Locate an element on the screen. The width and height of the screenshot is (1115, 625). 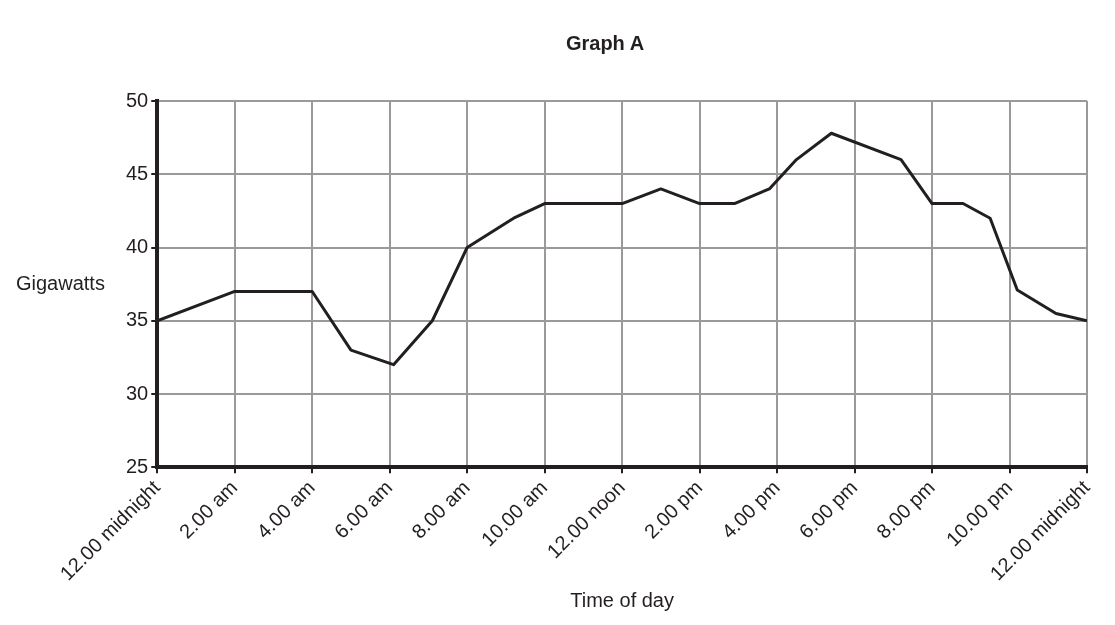
y-tick-label: 40 is located at coordinates (137, 246).